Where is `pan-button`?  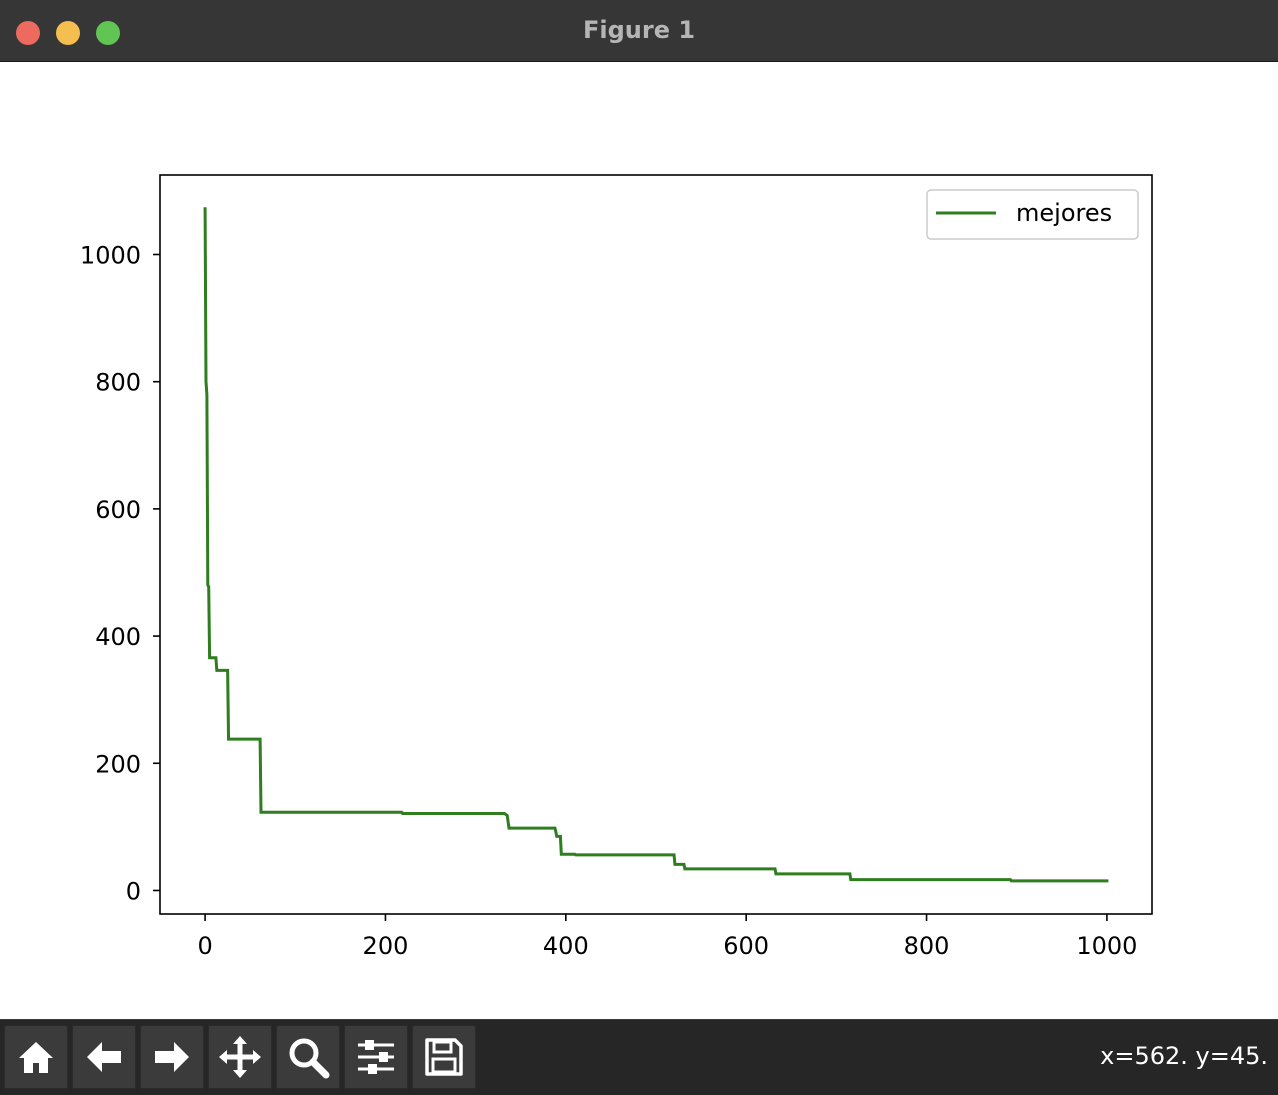 pan-button is located at coordinates (240, 1057).